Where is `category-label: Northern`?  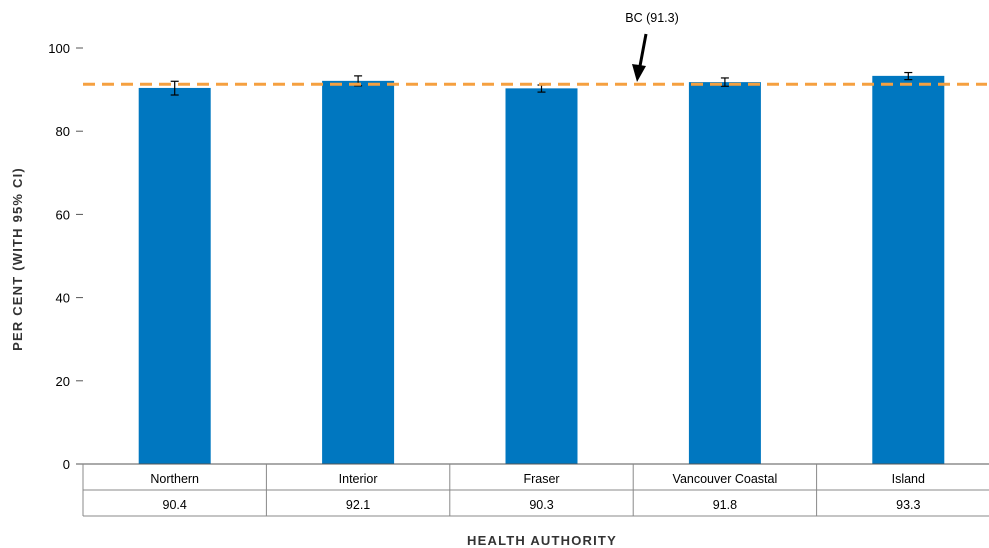 category-label: Northern is located at coordinates (174, 479).